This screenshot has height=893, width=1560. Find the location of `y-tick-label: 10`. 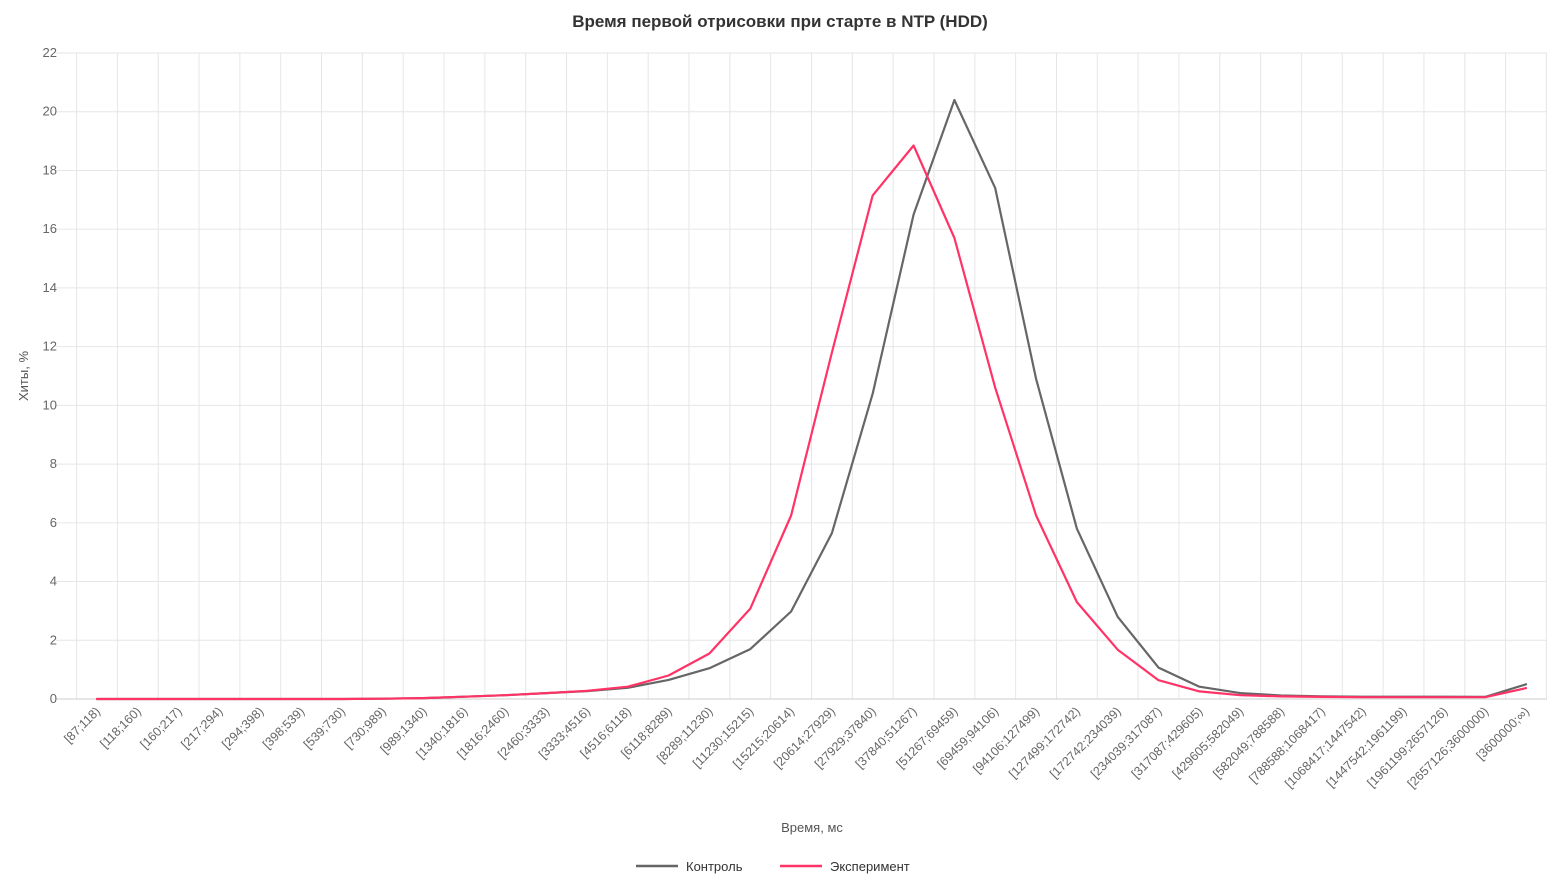

y-tick-label: 10 is located at coordinates (50, 404).